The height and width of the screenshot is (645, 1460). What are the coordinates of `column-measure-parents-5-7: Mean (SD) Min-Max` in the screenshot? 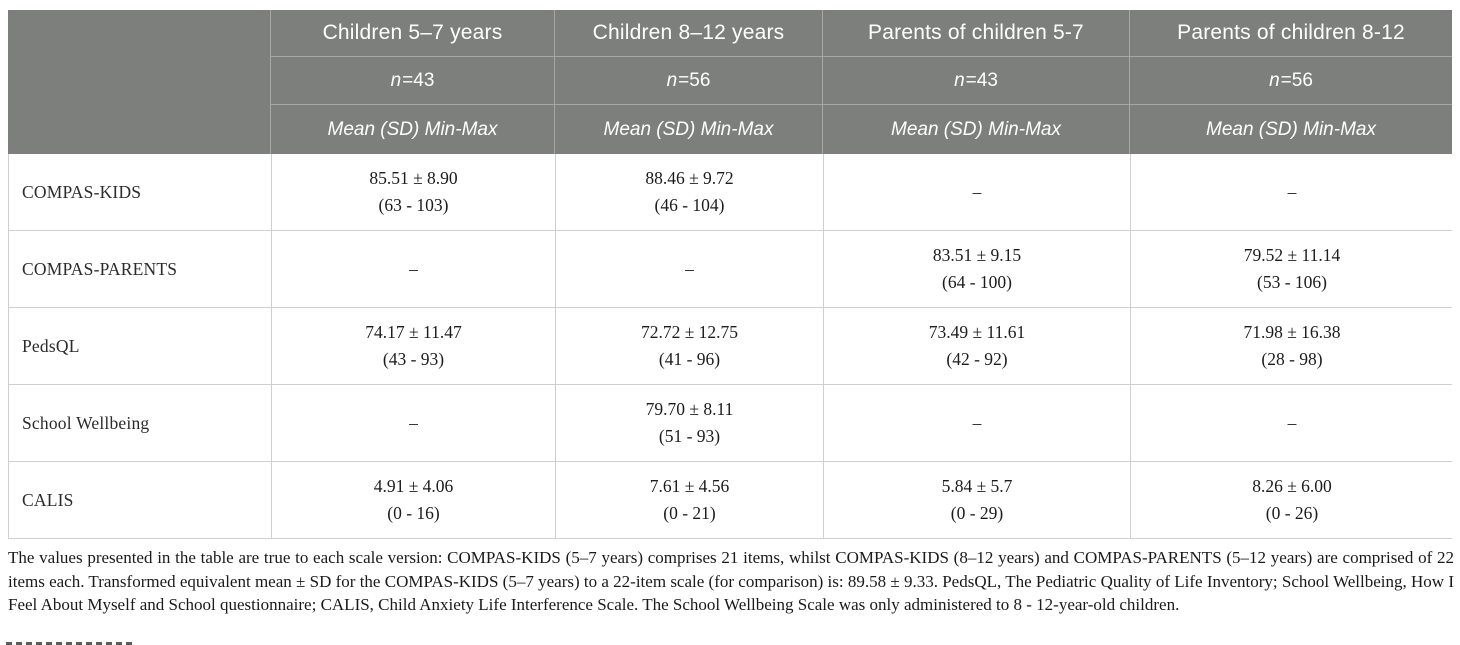 It's located at (976, 129).